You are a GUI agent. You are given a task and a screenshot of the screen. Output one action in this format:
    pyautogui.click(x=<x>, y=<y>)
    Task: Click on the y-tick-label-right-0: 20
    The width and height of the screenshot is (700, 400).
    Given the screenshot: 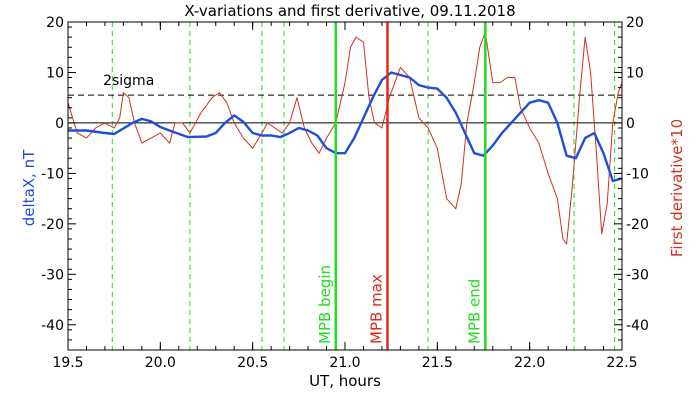 What is the action you would take?
    pyautogui.click(x=635, y=23)
    